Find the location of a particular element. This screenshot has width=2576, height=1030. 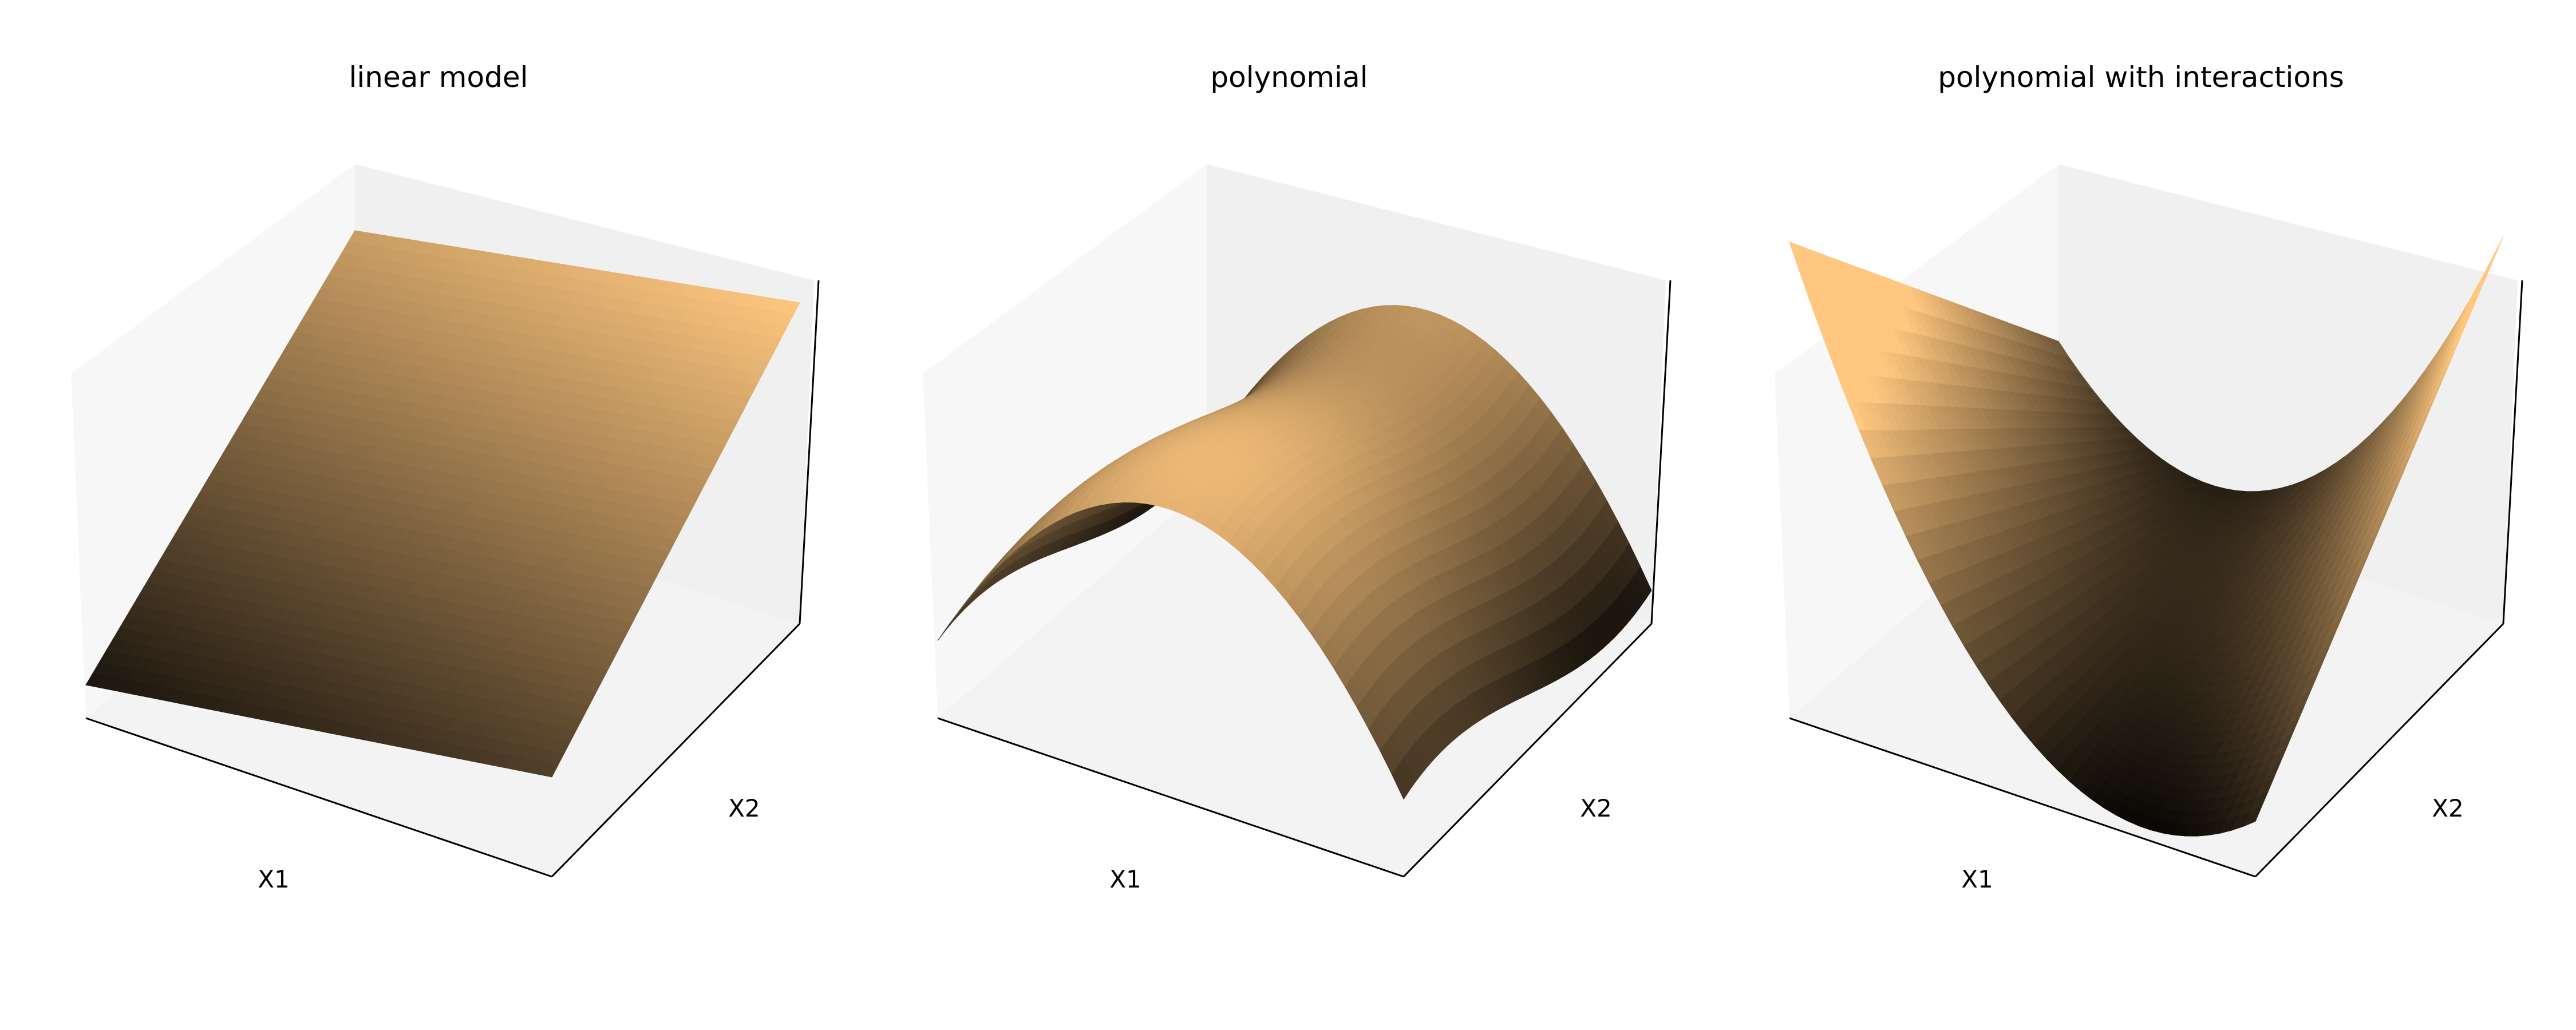

chart-title: polynomial with interactions is located at coordinates (2141, 77).